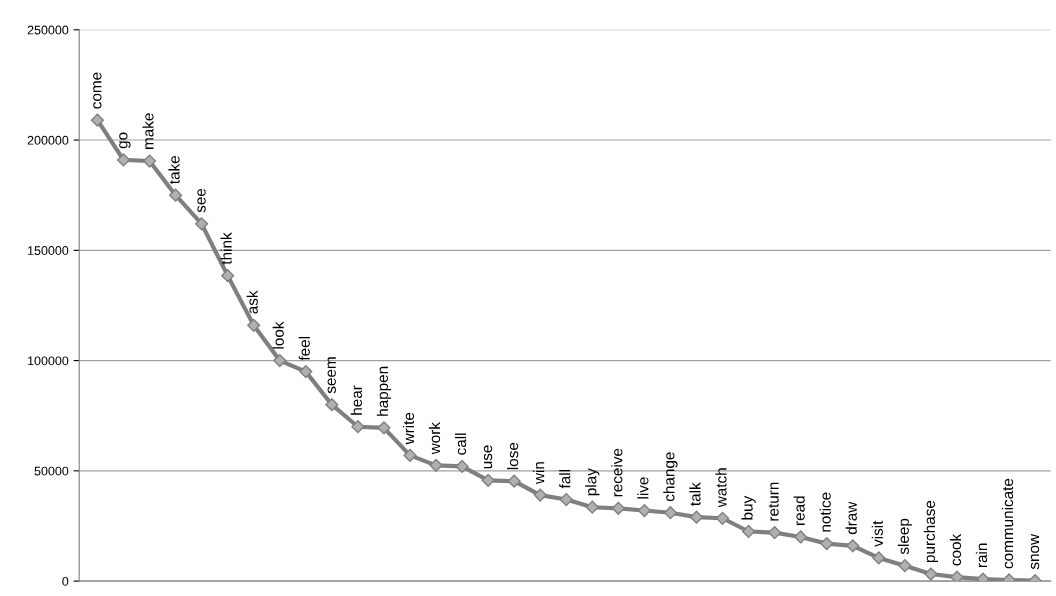 This screenshot has height=596, width=1056. I want to click on x-tick-label: call, so click(460, 444).